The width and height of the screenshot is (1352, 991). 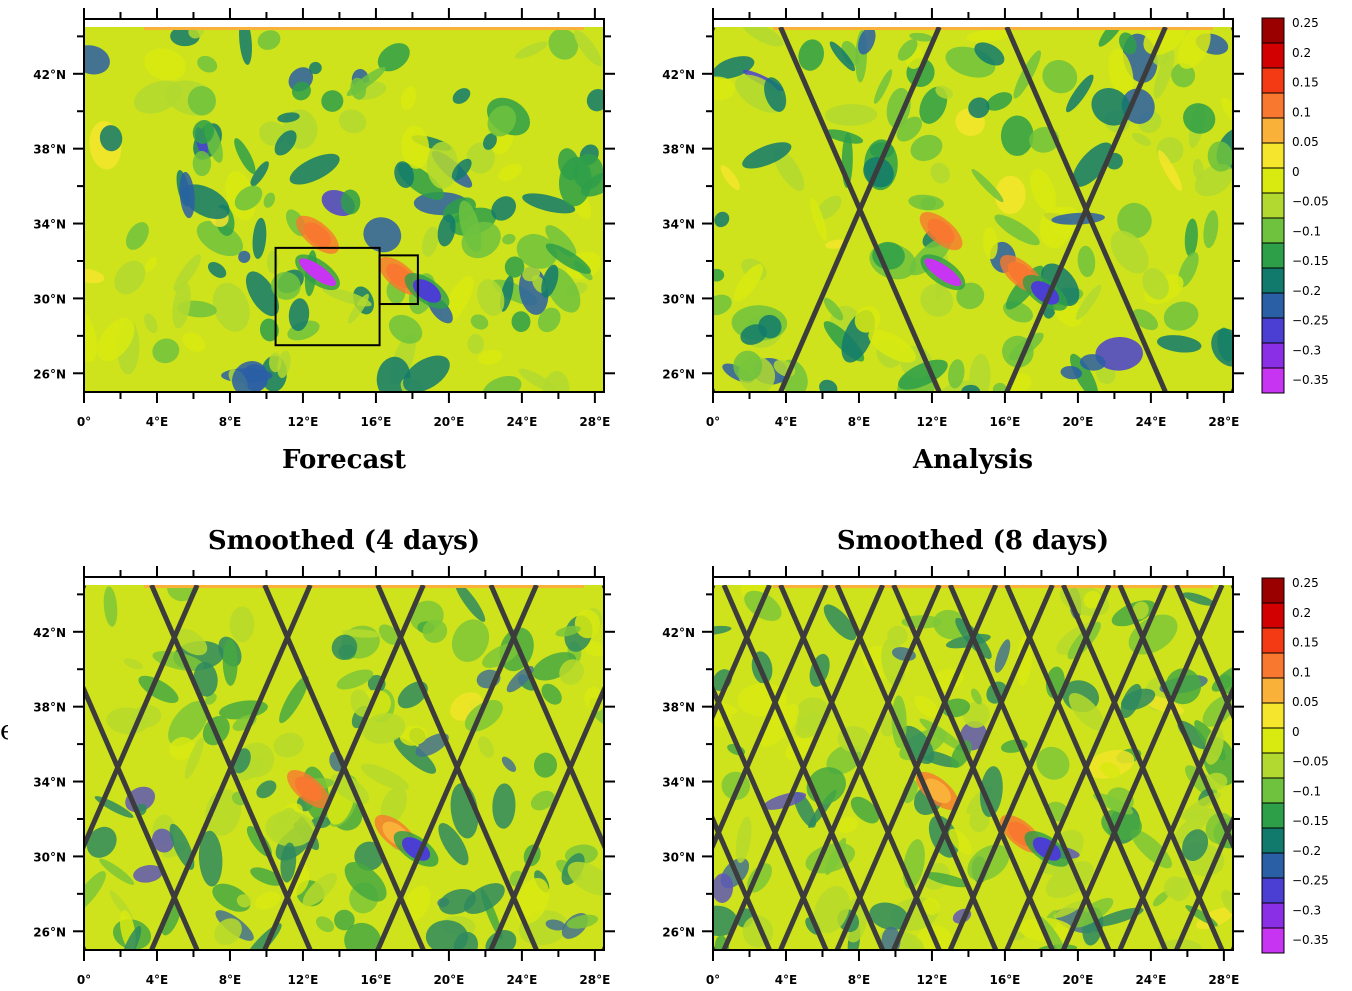 I want to click on colorbar-label: −0.1, so click(x=1306, y=791).